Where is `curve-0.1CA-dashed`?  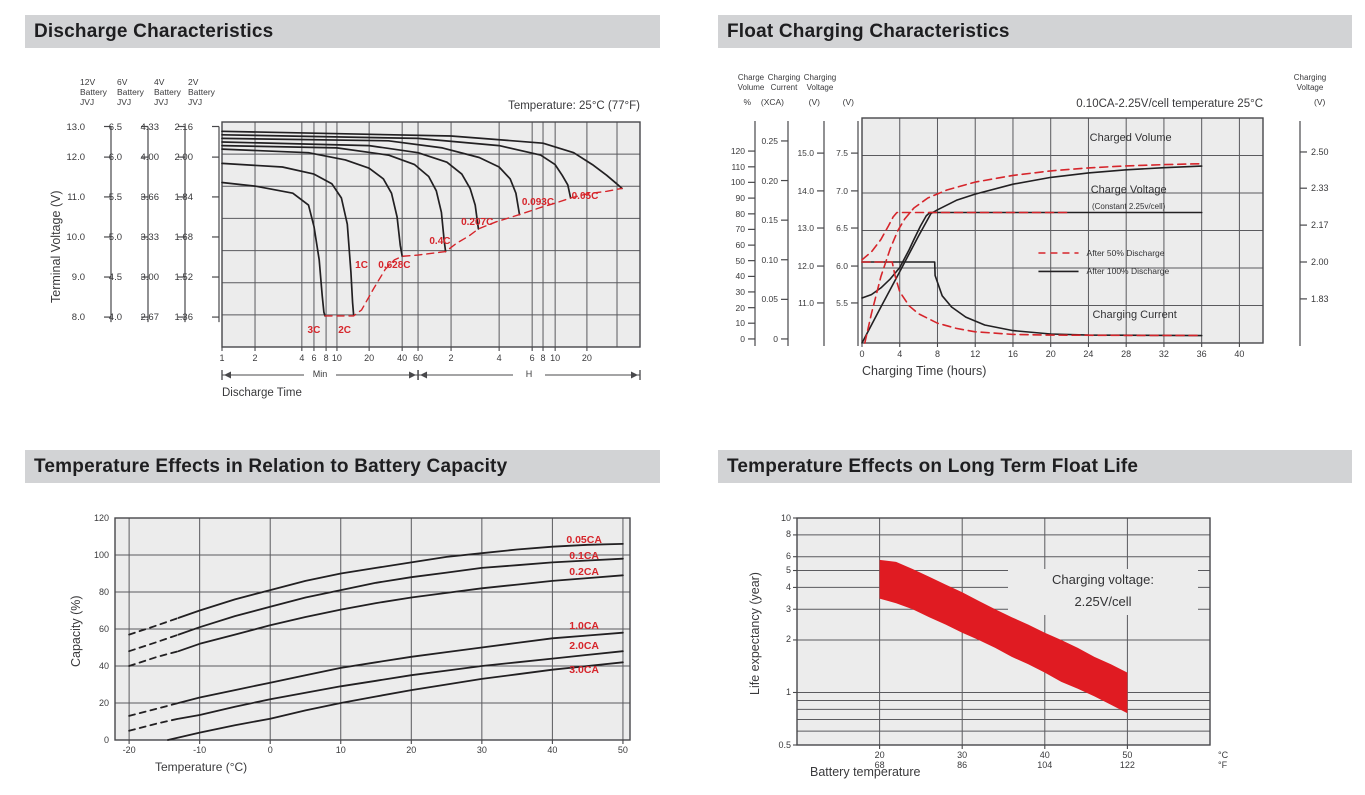
curve-0.1CA-dashed is located at coordinates (154, 643).